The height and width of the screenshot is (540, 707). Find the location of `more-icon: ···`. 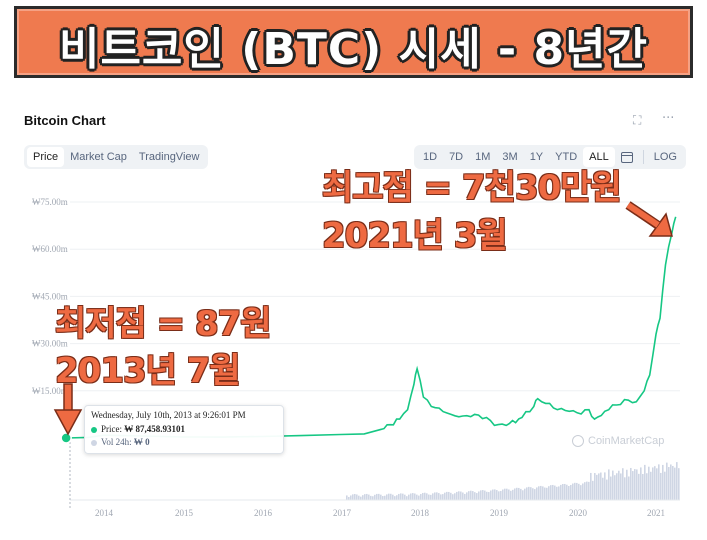

more-icon: ··· is located at coordinates (668, 118).